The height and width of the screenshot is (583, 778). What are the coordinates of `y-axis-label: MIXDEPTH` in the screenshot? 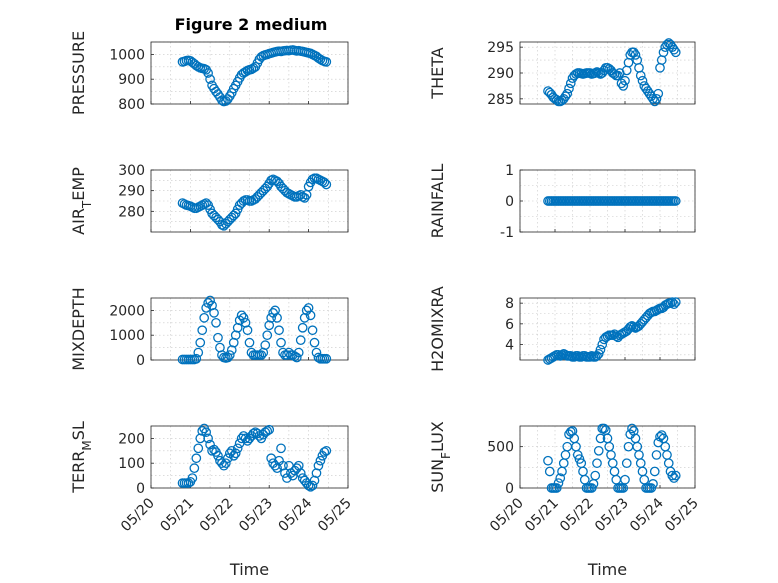 It's located at (78, 328).